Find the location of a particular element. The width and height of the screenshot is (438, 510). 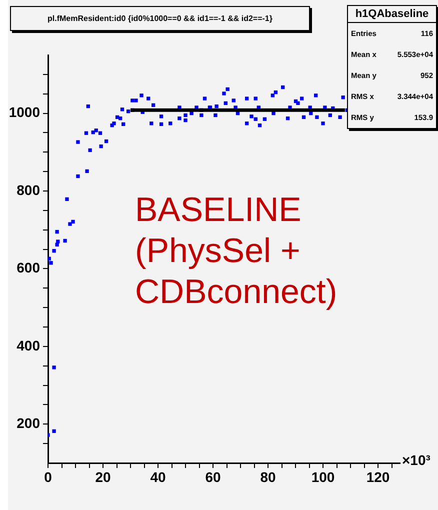

x-tick-label: 40 is located at coordinates (158, 476).